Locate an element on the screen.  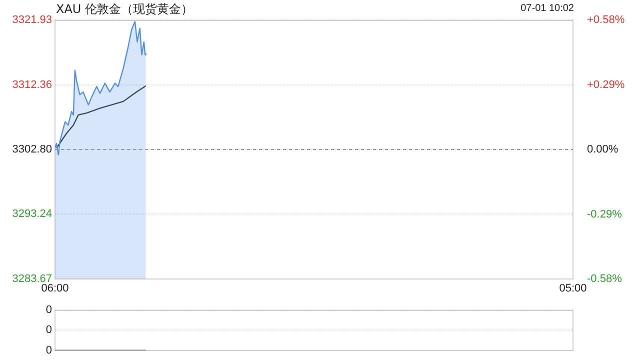
y-tick-label: 3312.36 is located at coordinates (32, 84).